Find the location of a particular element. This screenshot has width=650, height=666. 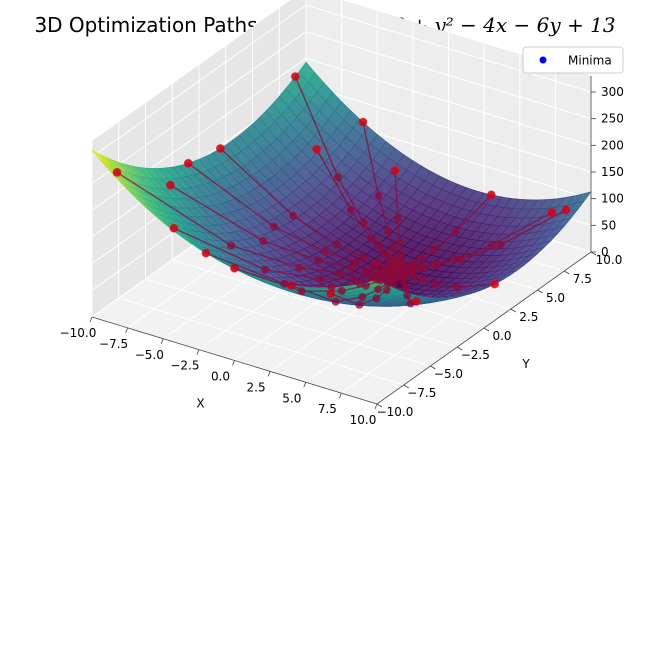

y-tick-label: 10.0 is located at coordinates (609, 260).